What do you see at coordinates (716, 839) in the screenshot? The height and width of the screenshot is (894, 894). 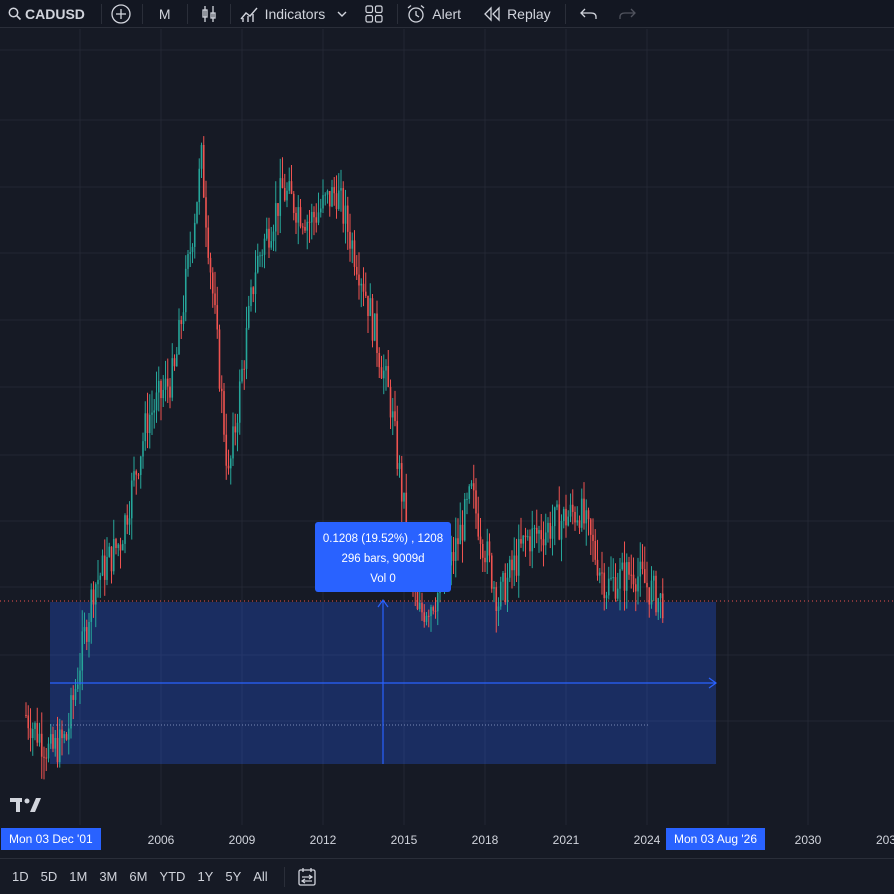 I see `range-end-date-label: Mon 03 Aug '26` at bounding box center [716, 839].